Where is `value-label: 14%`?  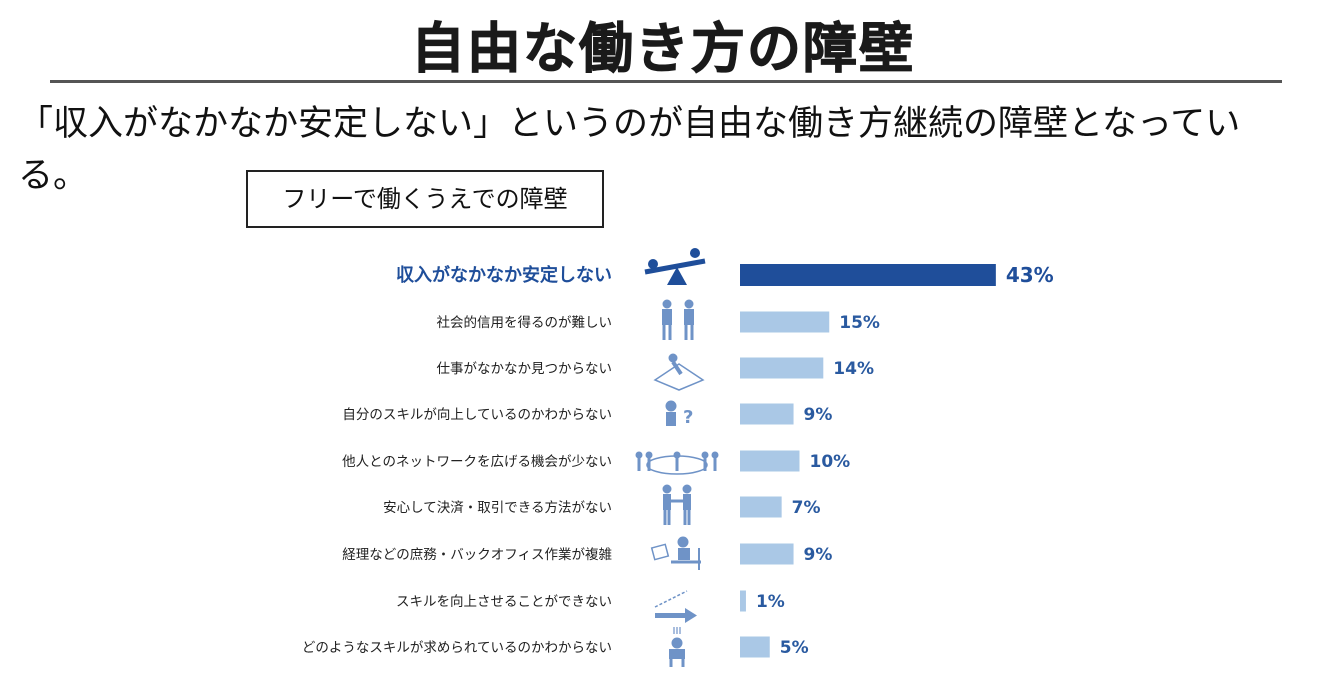
value-label: 14% is located at coordinates (853, 369).